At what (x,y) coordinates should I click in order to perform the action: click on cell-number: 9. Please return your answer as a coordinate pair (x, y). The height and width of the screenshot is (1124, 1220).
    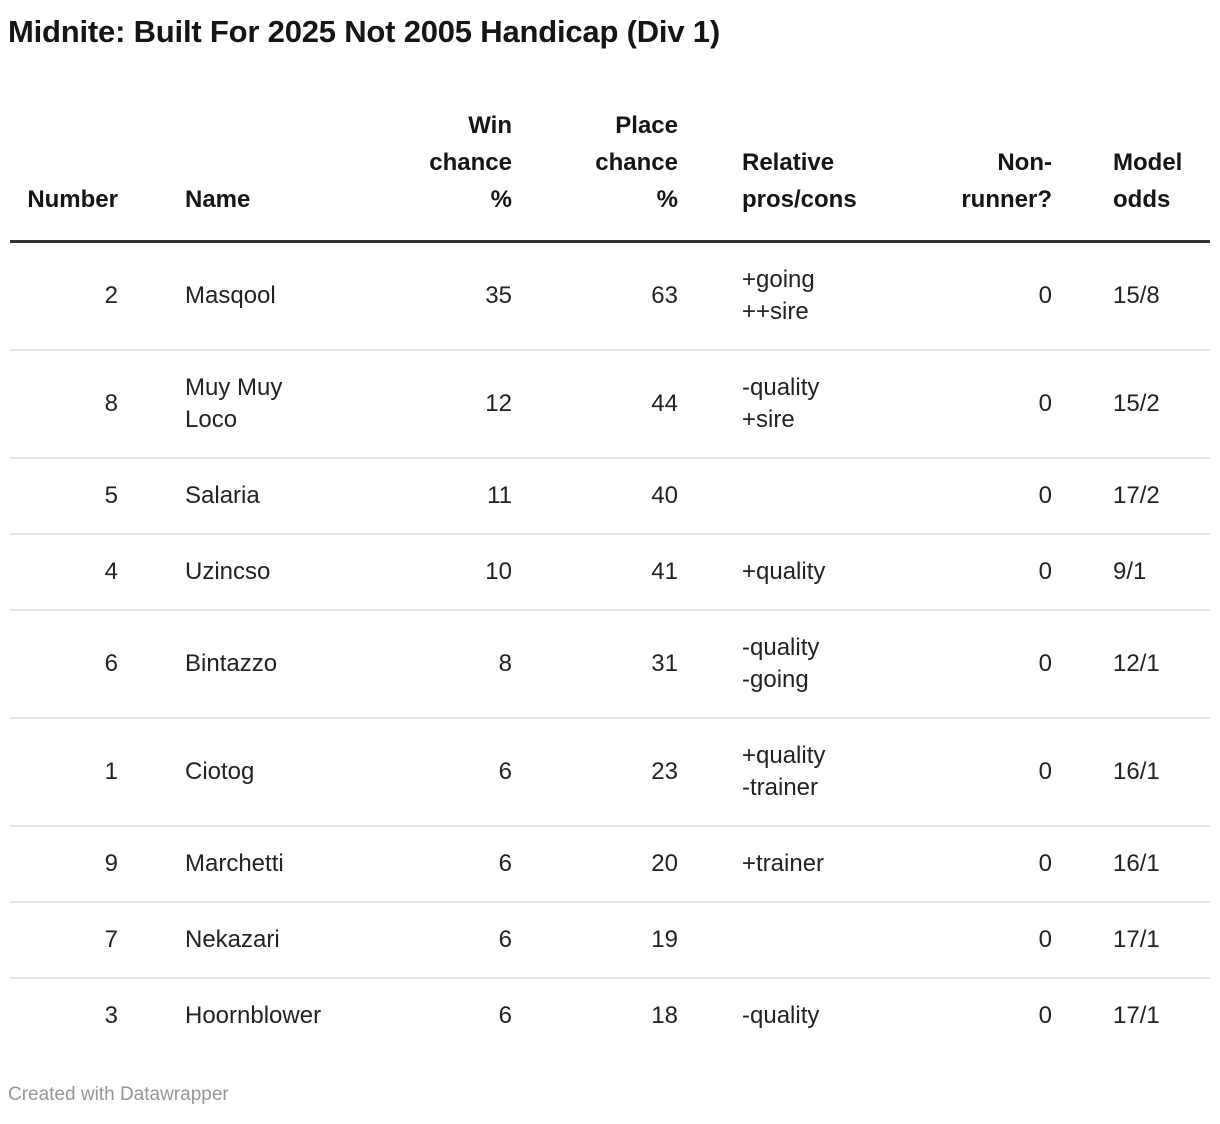
    Looking at the image, I should click on (64, 863).